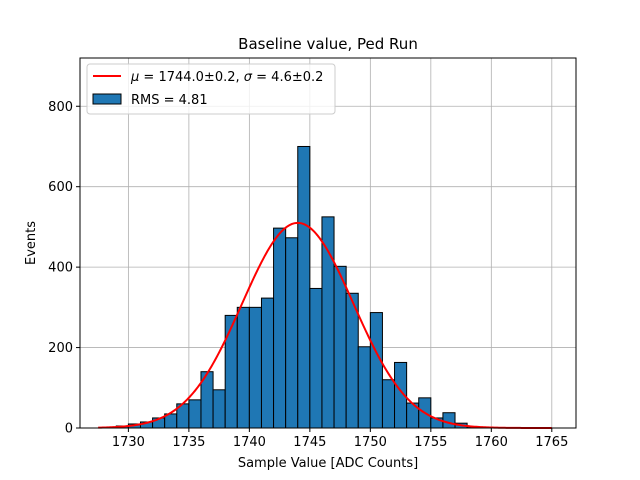  What do you see at coordinates (328, 44) in the screenshot?
I see `chart-title: Baseline value, Ped Run` at bounding box center [328, 44].